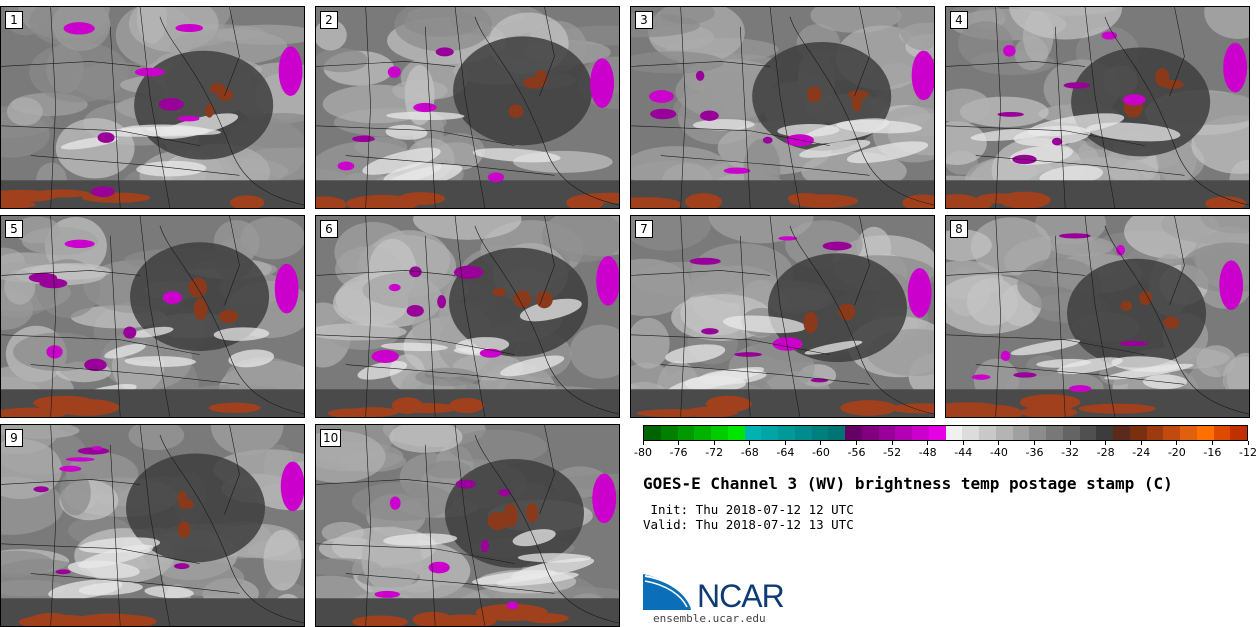 The height and width of the screenshot is (627, 1260). Describe the element at coordinates (1034, 450) in the screenshot. I see `colorbar-tick: -36` at that location.